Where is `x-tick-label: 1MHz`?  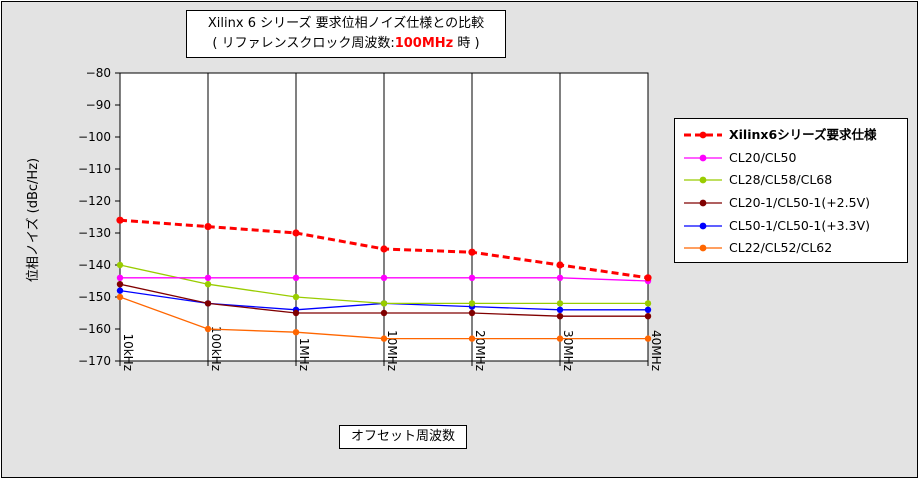 x-tick-label: 1MHz is located at coordinates (304, 354).